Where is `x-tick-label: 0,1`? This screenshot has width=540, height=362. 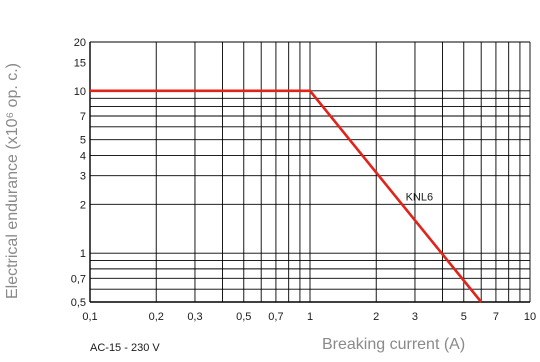
x-tick-label: 0,1 is located at coordinates (89, 317).